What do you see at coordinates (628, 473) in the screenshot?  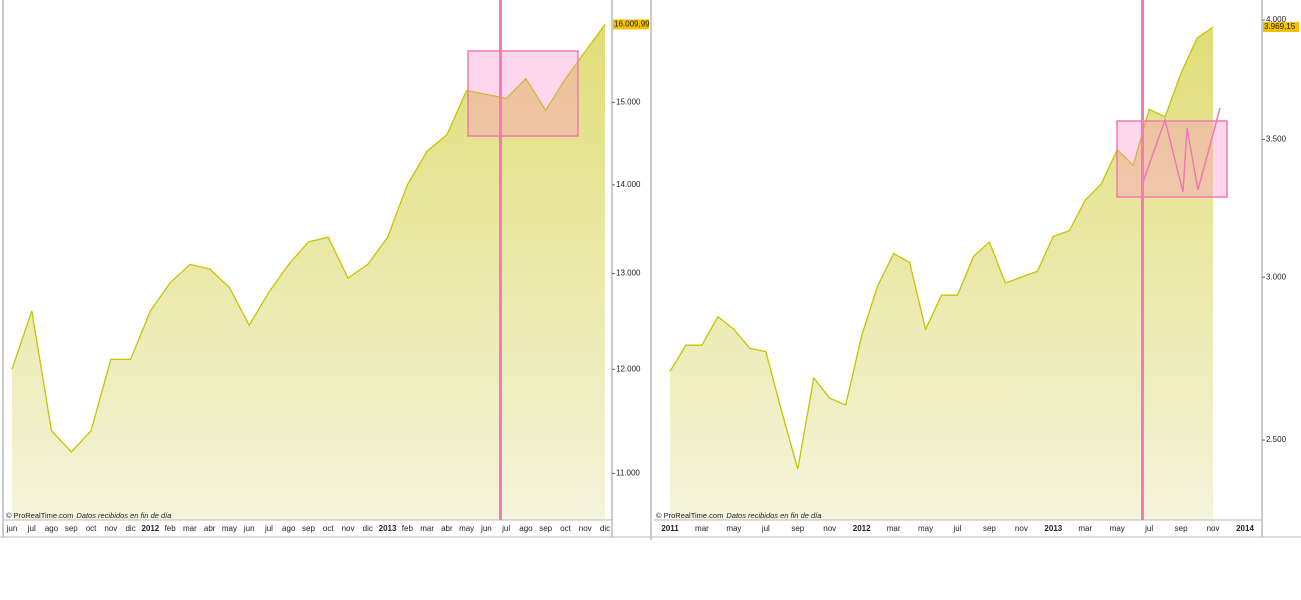 I see `y-tick-label: 11.000` at bounding box center [628, 473].